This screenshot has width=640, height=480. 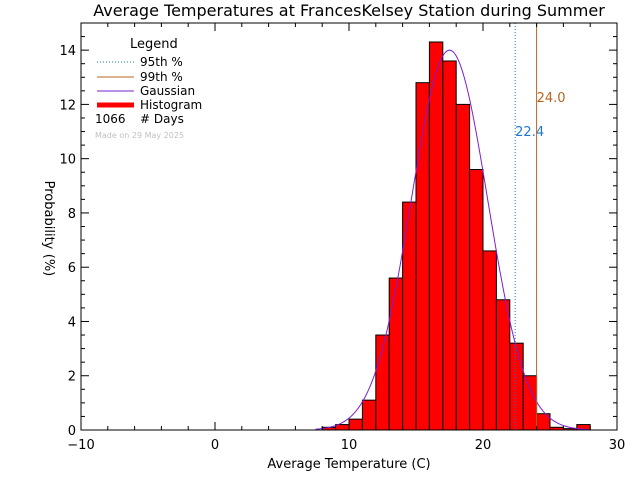 I want to click on legend-days-label: # Days, so click(x=162, y=119).